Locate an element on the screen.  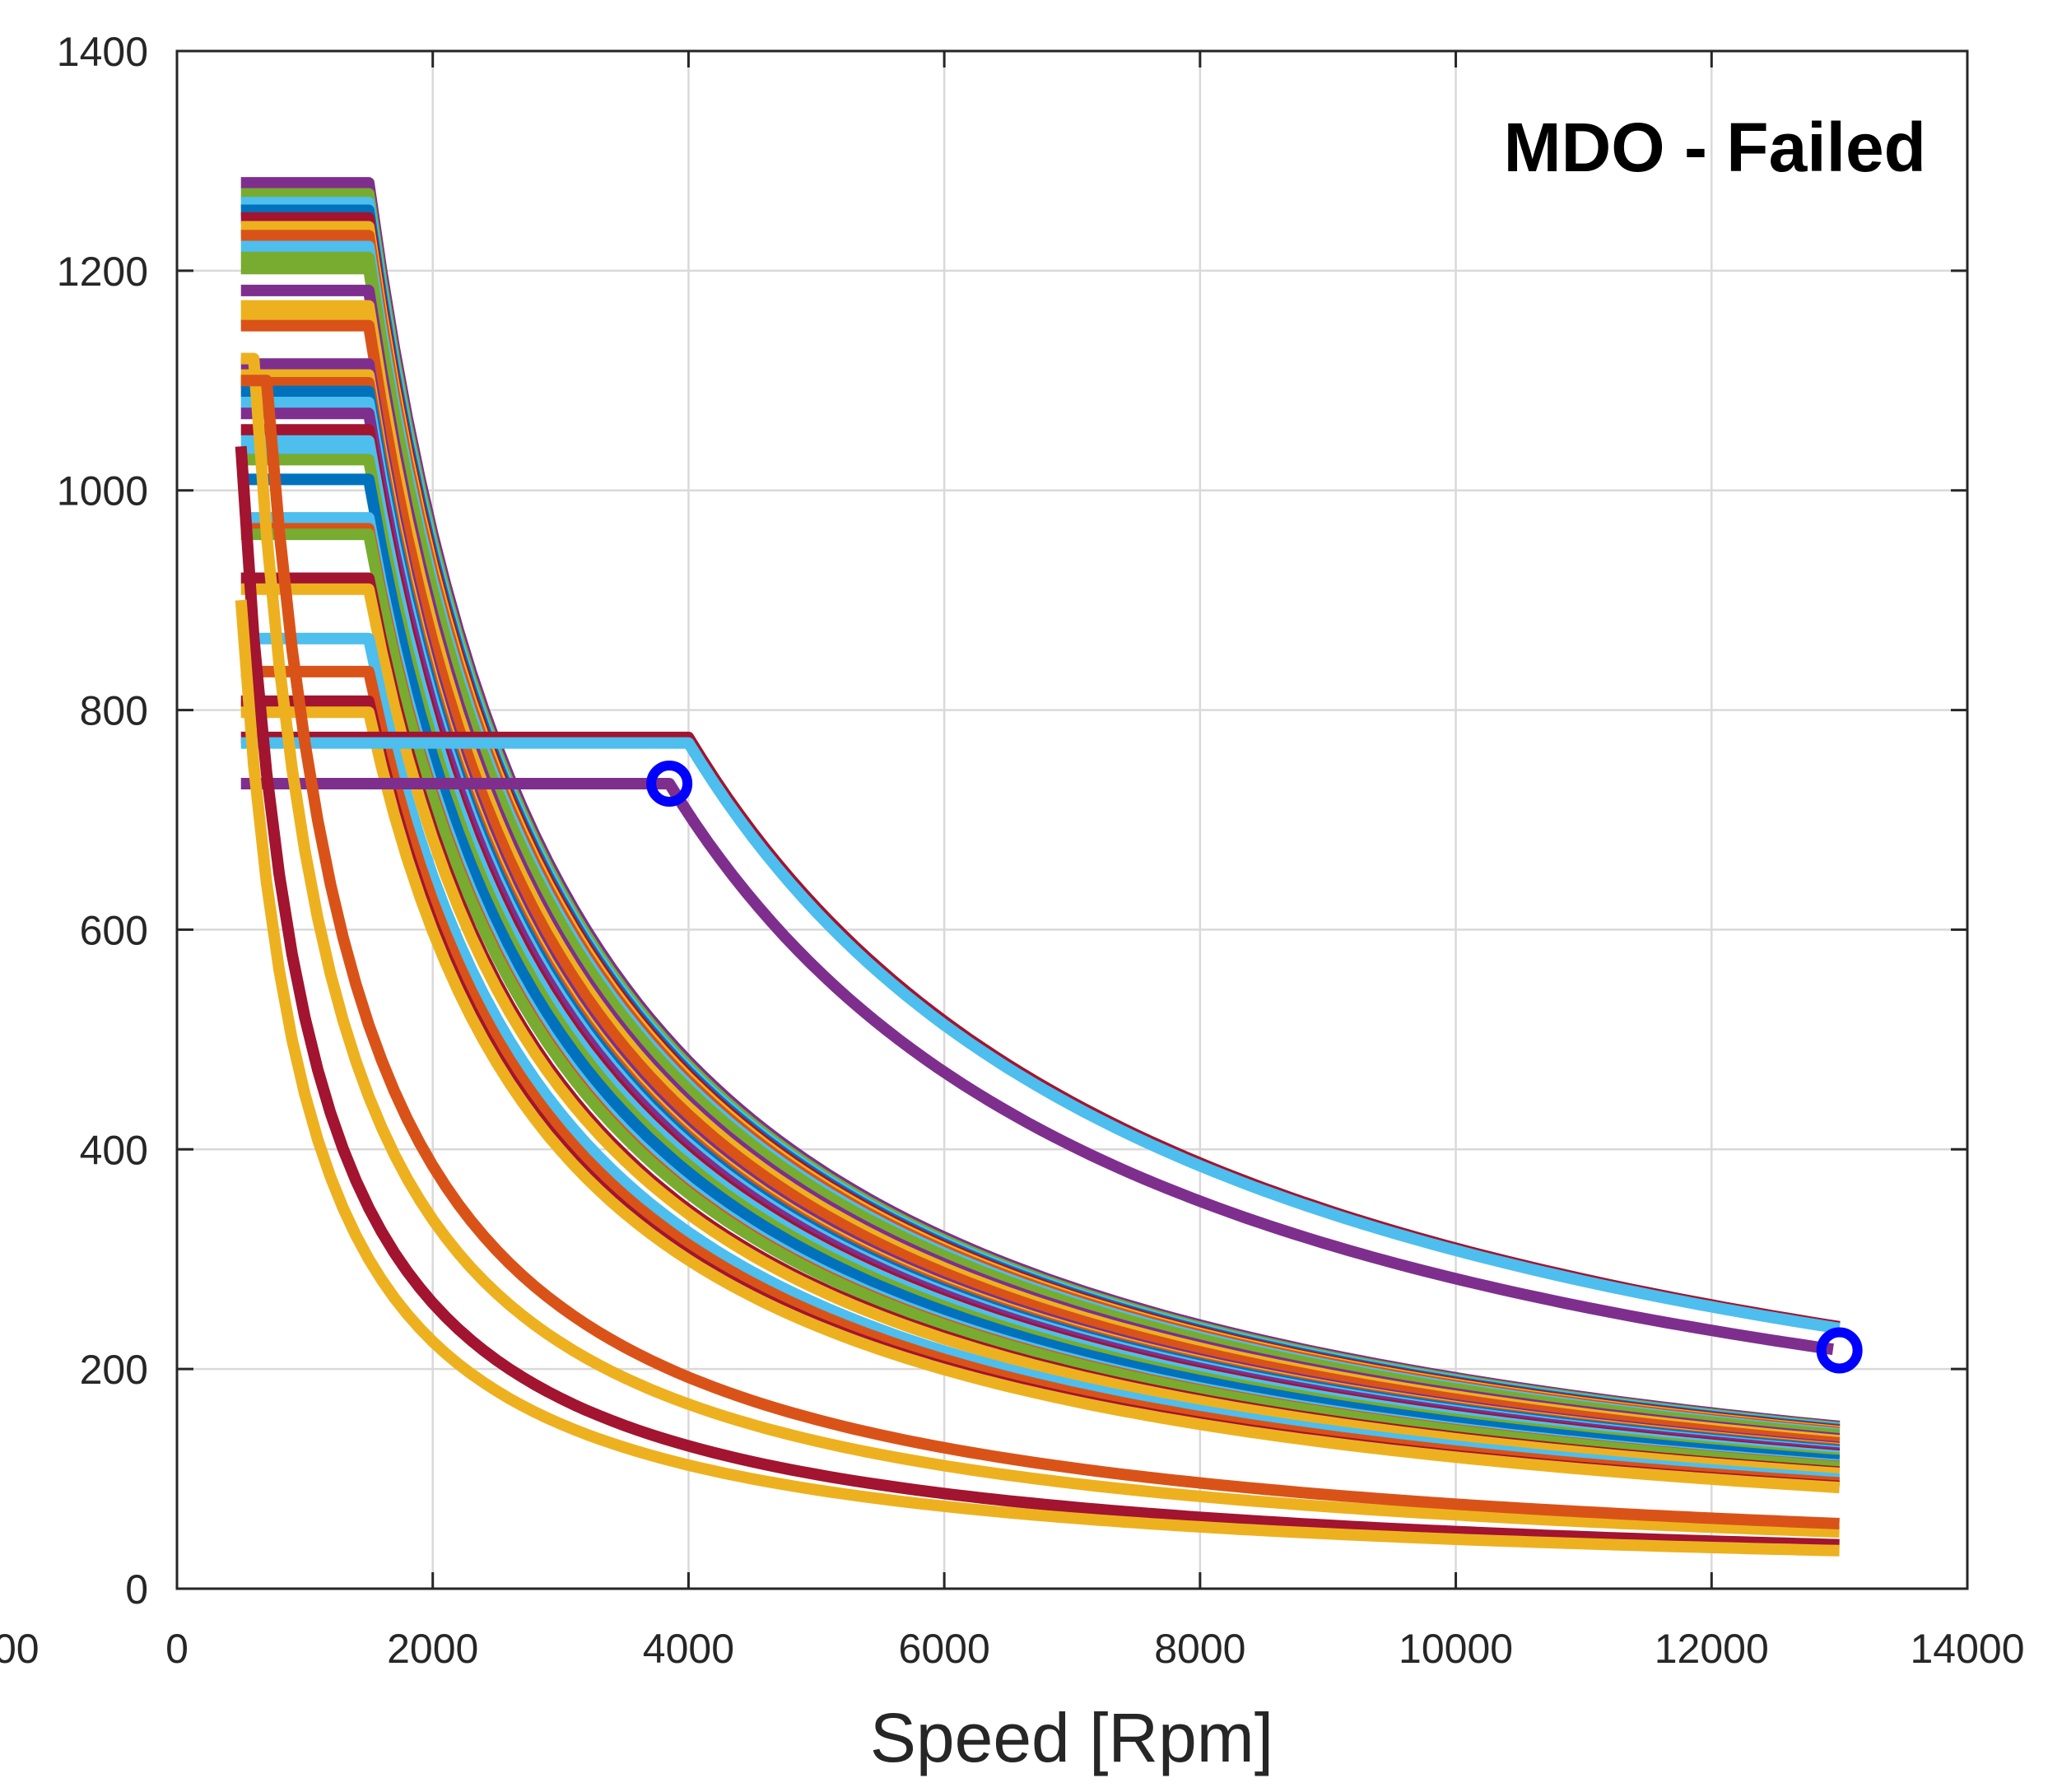
chart-annotation: MDO - Failed is located at coordinates (1715, 147).